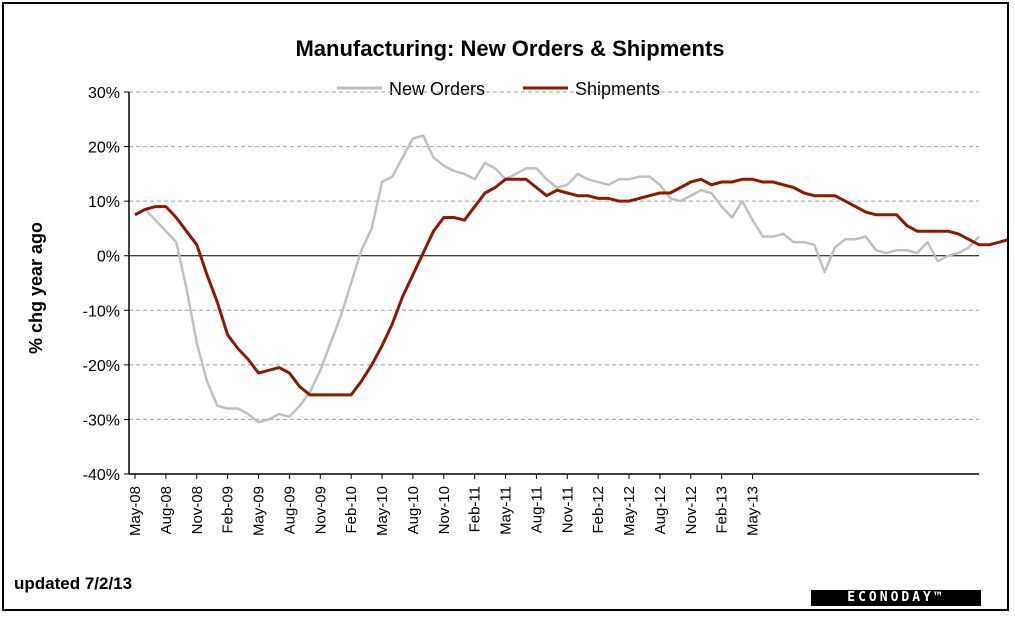 The height and width of the screenshot is (617, 1015). What do you see at coordinates (104, 93) in the screenshot?
I see `y-tick-label: 30%` at bounding box center [104, 93].